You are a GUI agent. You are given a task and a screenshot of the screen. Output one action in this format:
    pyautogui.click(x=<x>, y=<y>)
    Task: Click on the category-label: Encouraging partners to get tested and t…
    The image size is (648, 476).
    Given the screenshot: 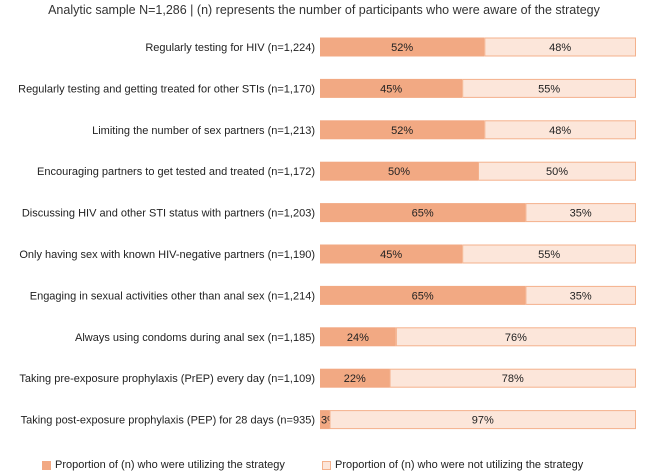 What is the action you would take?
    pyautogui.click(x=176, y=172)
    